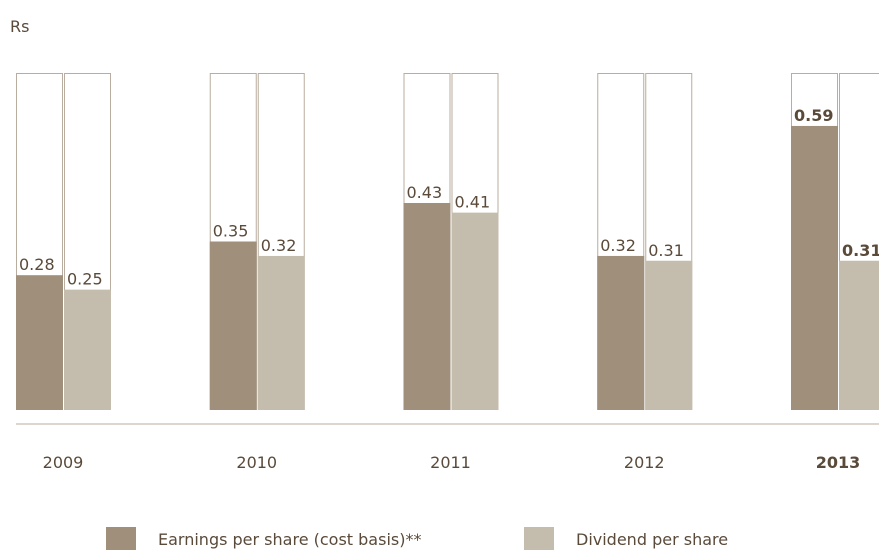 This screenshot has height=550, width=879. Describe the element at coordinates (652, 539) in the screenshot. I see `legend-label: Dividend per share` at that location.